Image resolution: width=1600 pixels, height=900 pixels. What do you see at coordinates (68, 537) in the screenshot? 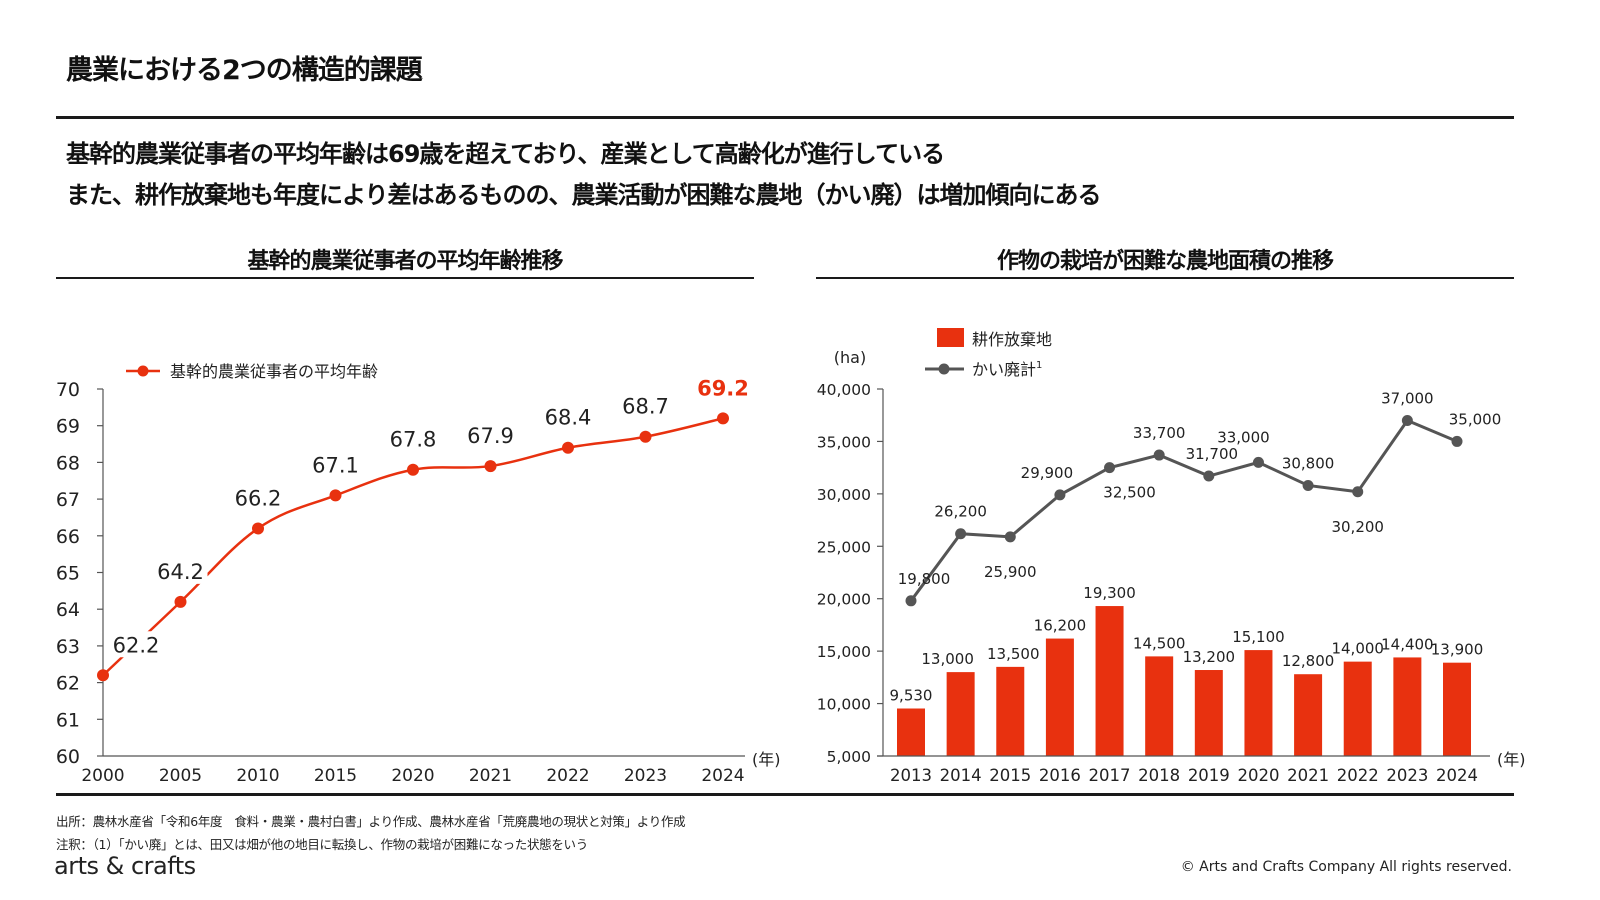
I see `y-tick-label: 66` at bounding box center [68, 537].